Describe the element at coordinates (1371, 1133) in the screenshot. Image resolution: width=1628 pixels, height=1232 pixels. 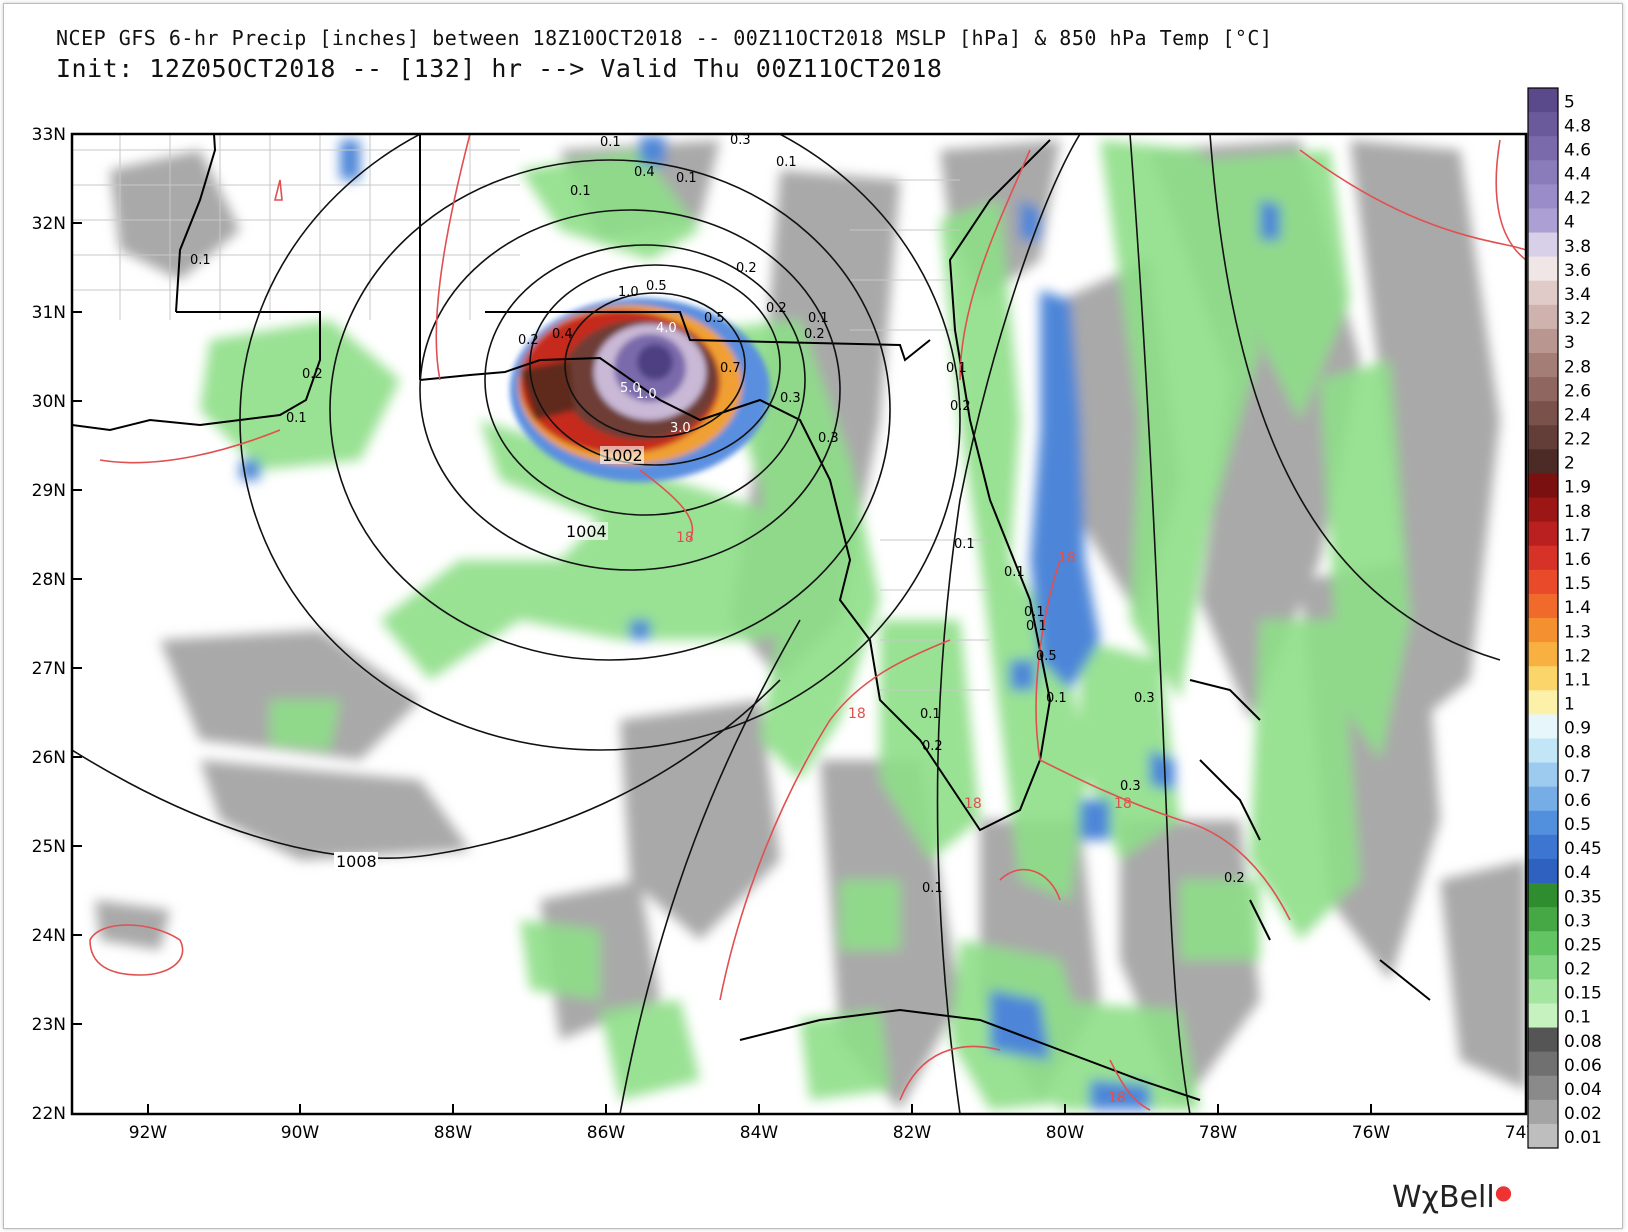
I see `lon-label: 76W` at that location.